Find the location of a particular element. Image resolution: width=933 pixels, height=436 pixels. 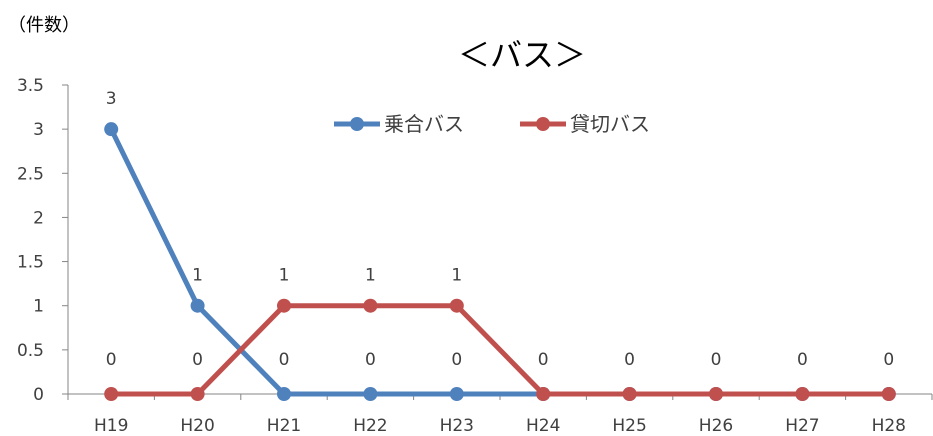

x-tick-label: H27 is located at coordinates (802, 426).